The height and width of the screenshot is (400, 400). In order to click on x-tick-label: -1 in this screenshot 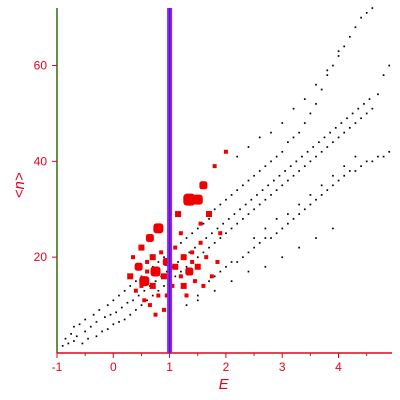, I will do `click(57, 367)`.